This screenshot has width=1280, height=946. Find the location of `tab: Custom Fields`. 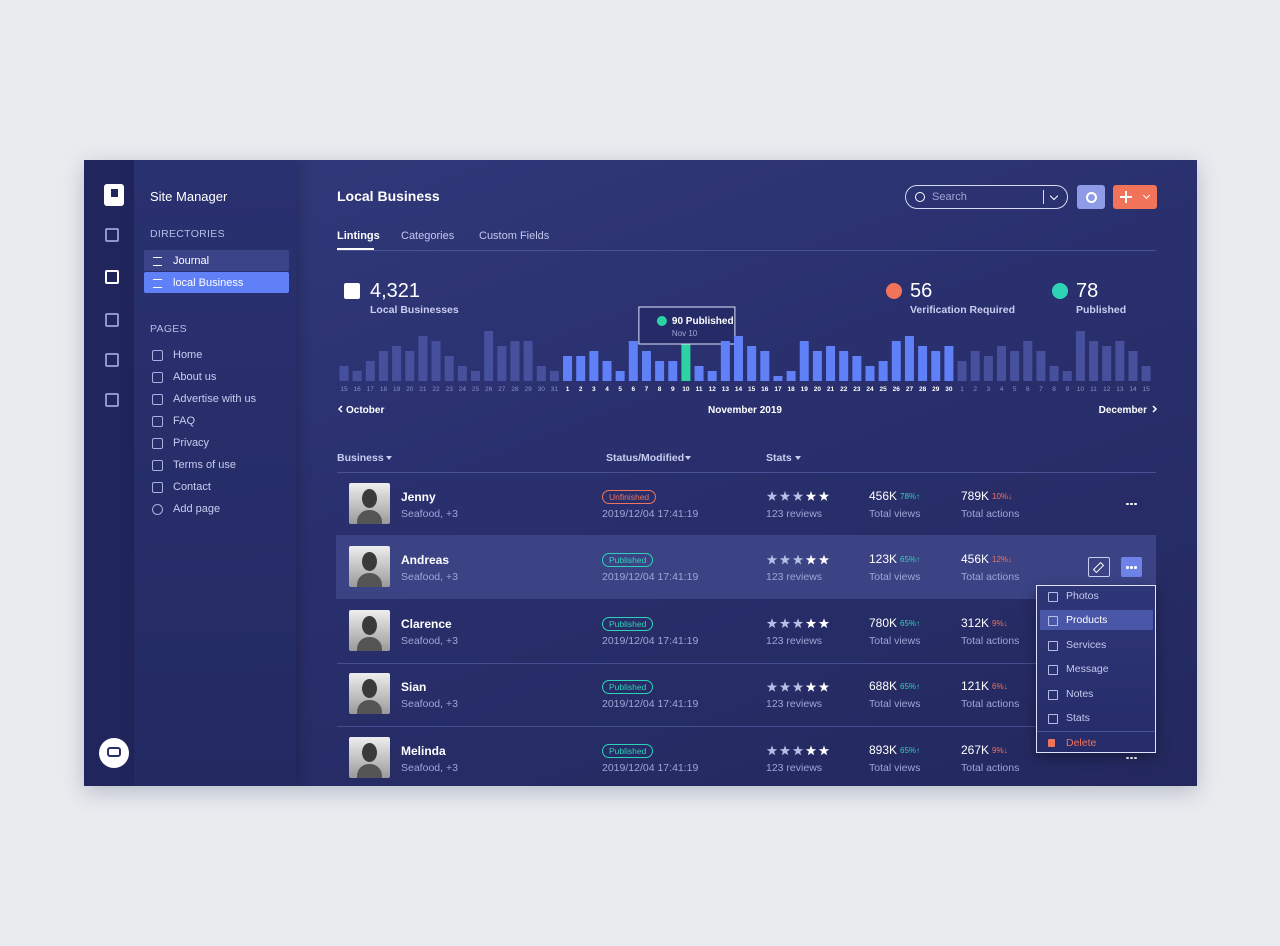

tab: Custom Fields is located at coordinates (514, 236).